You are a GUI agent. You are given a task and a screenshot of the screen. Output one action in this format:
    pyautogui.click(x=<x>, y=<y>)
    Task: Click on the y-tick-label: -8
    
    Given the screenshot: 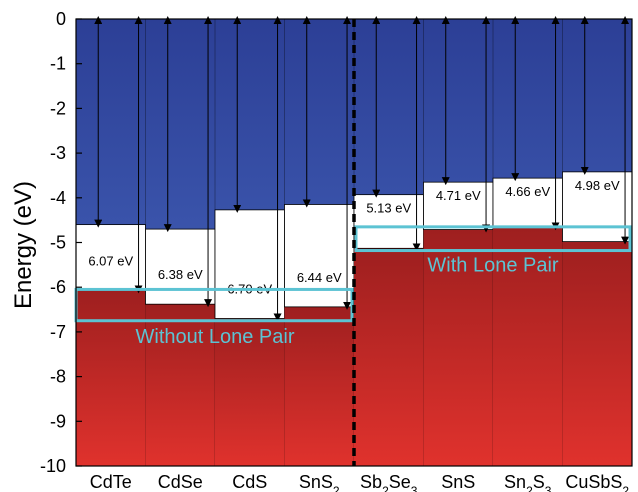 What is the action you would take?
    pyautogui.click(x=58, y=377)
    